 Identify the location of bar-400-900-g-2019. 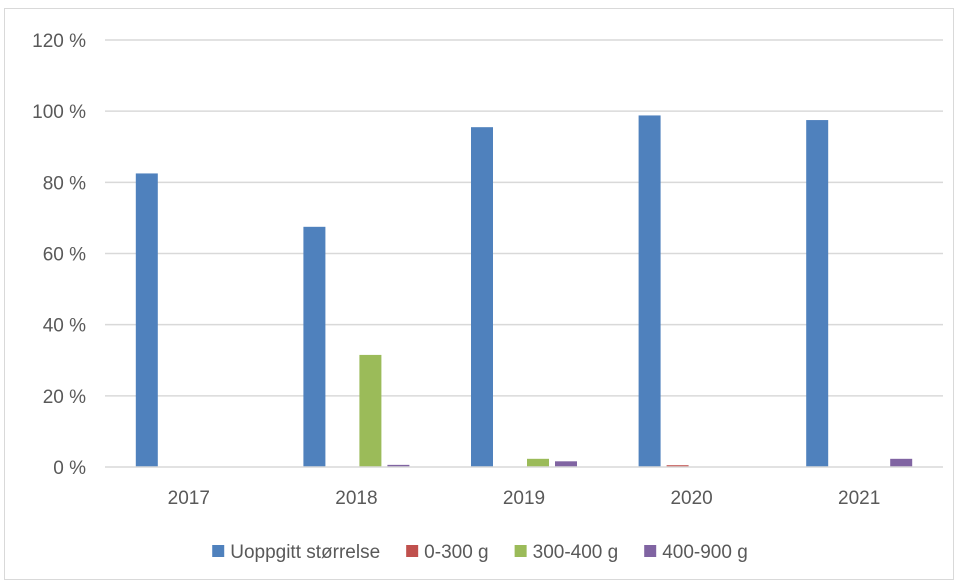
(566, 464).